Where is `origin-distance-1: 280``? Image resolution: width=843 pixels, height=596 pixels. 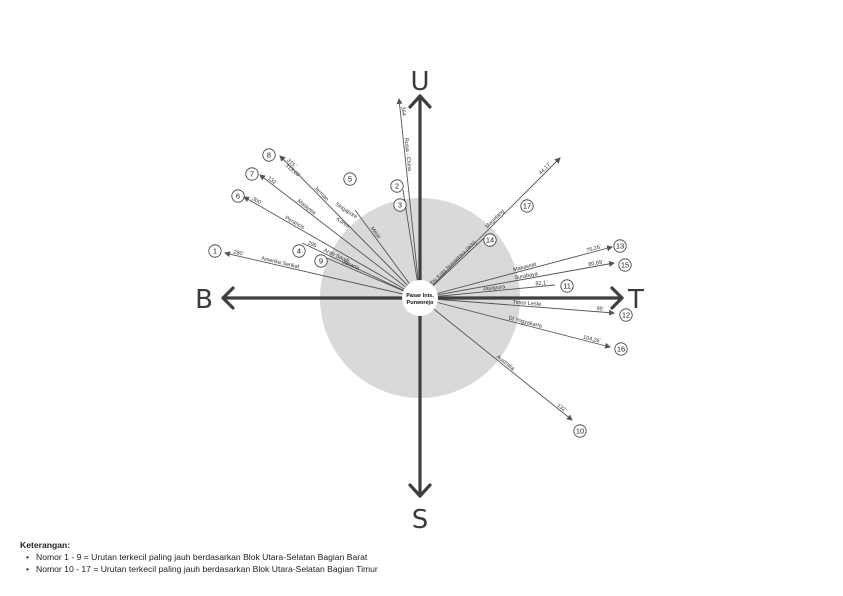 origin-distance-1: 280` is located at coordinates (239, 253).